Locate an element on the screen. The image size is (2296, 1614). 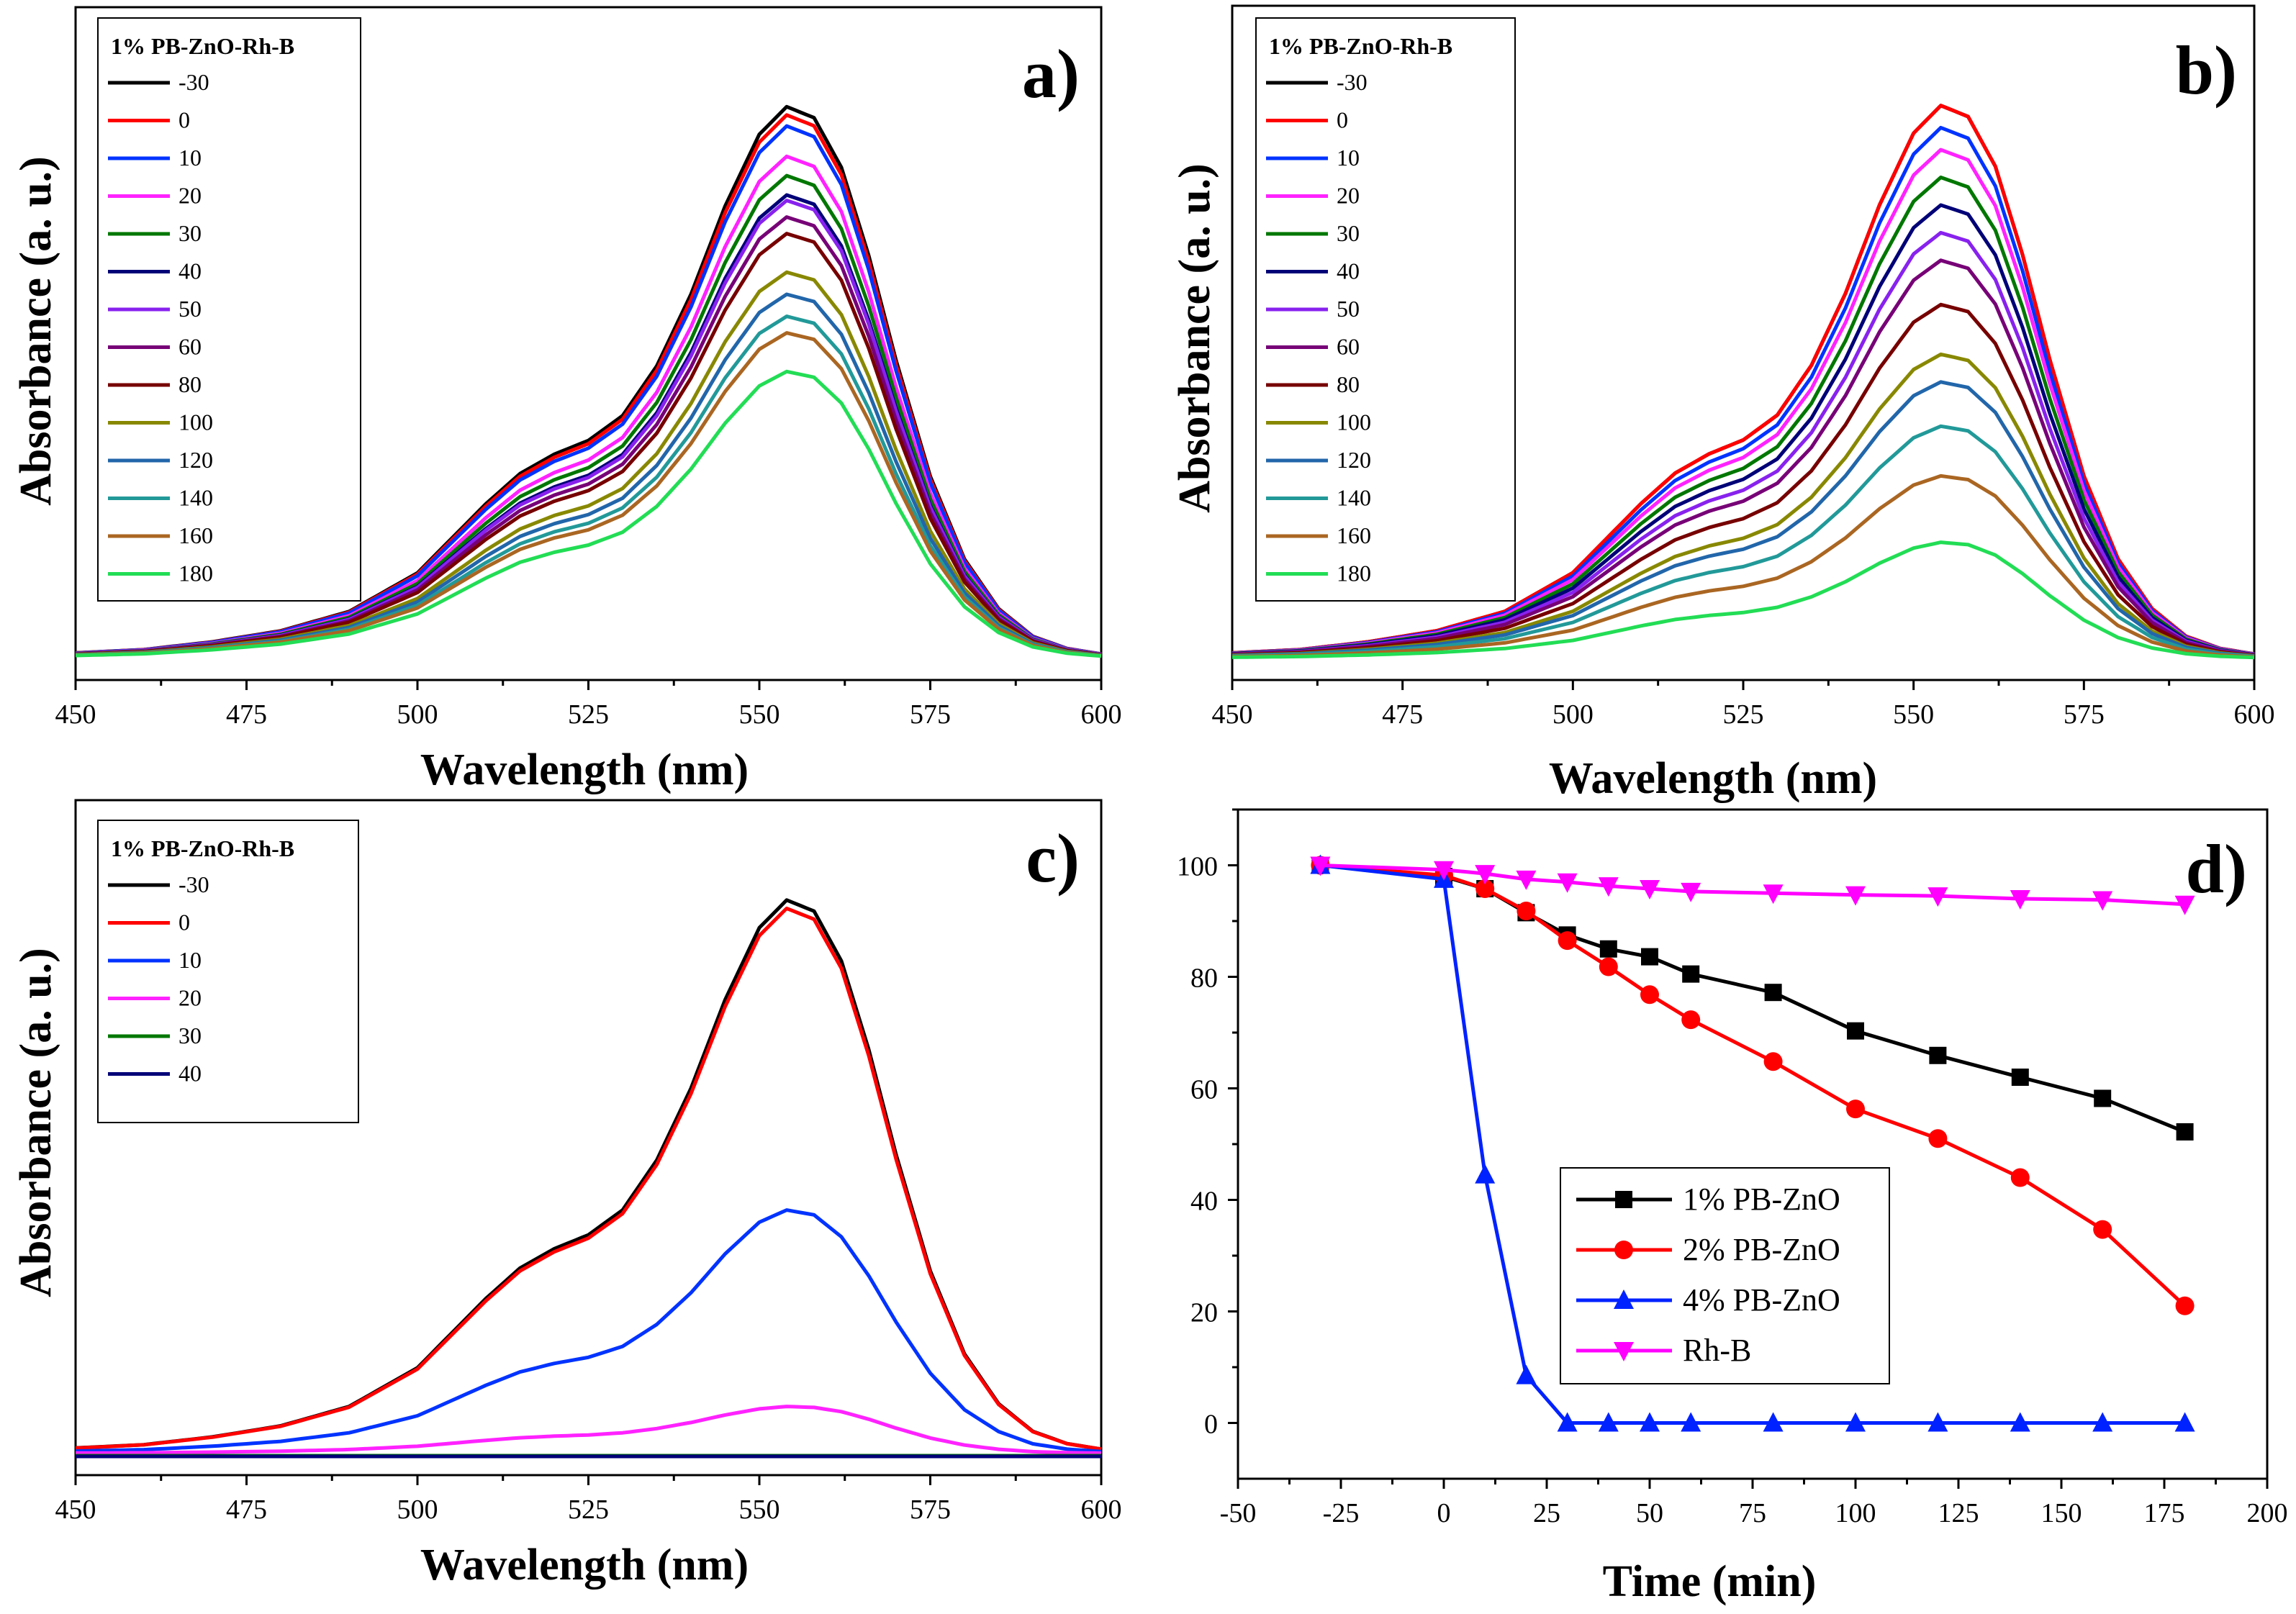
legend-label: 160 is located at coordinates (196, 535).